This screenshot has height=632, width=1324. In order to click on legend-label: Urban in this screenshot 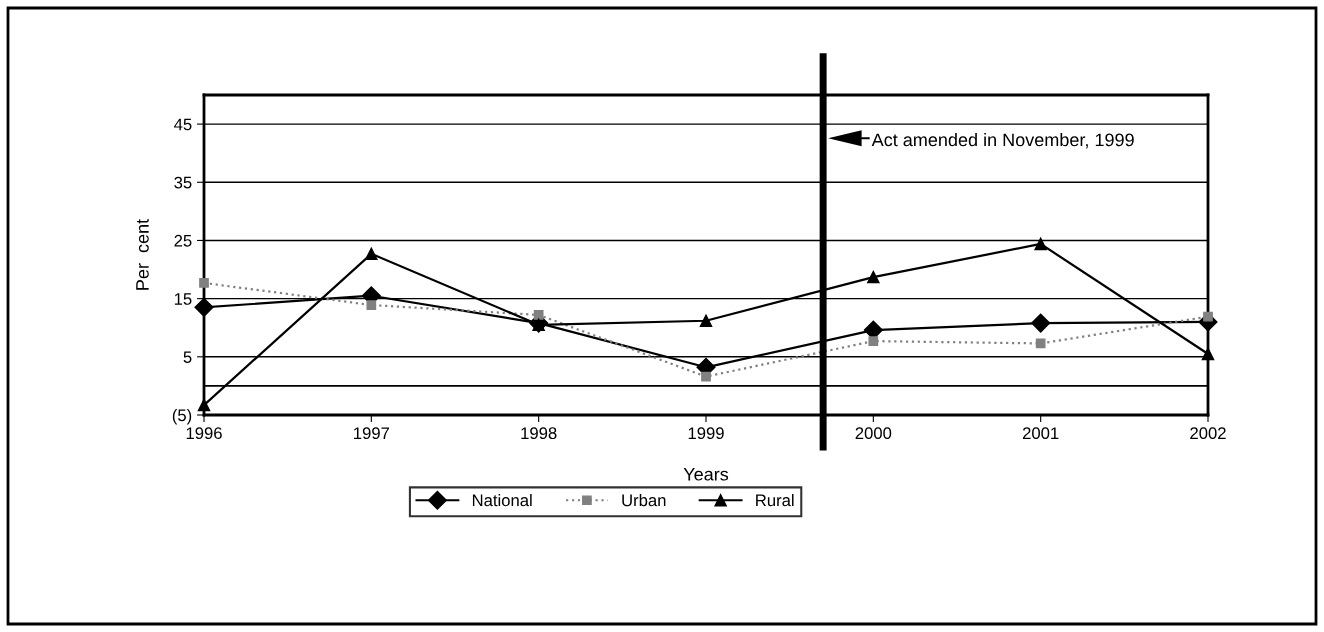, I will do `click(644, 500)`.